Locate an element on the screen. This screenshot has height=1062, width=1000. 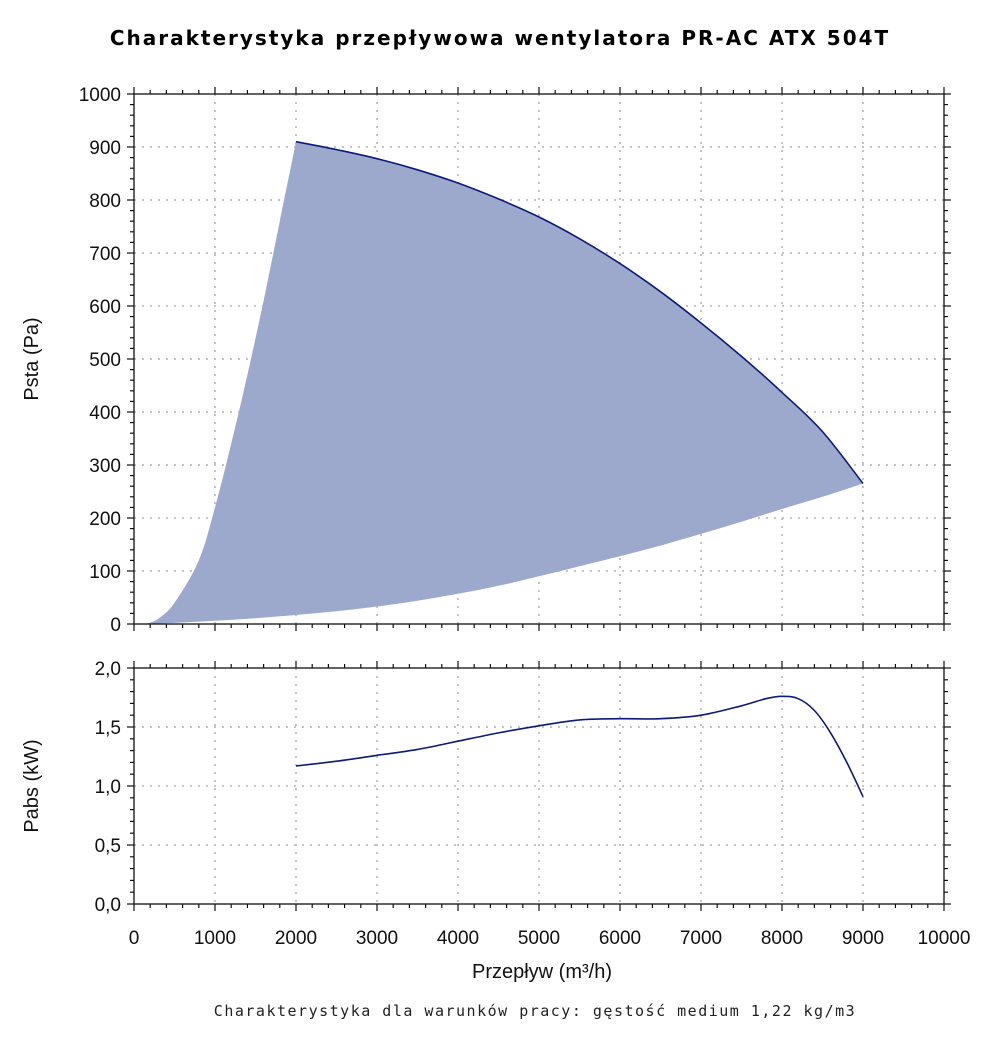
pressure-y-axis-label: Psta (Pa) is located at coordinates (32, 358).